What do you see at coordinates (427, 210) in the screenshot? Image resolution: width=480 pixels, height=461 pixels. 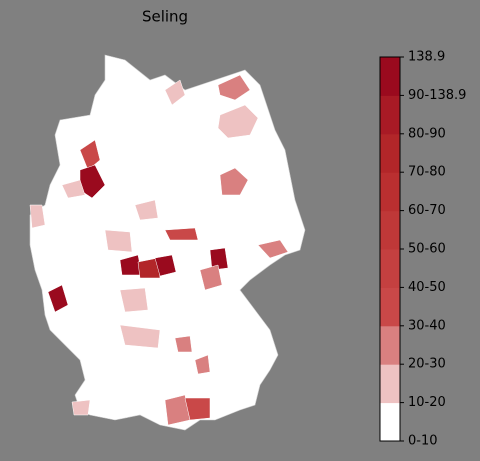 I see `colorbar-label: 60-70` at bounding box center [427, 210].